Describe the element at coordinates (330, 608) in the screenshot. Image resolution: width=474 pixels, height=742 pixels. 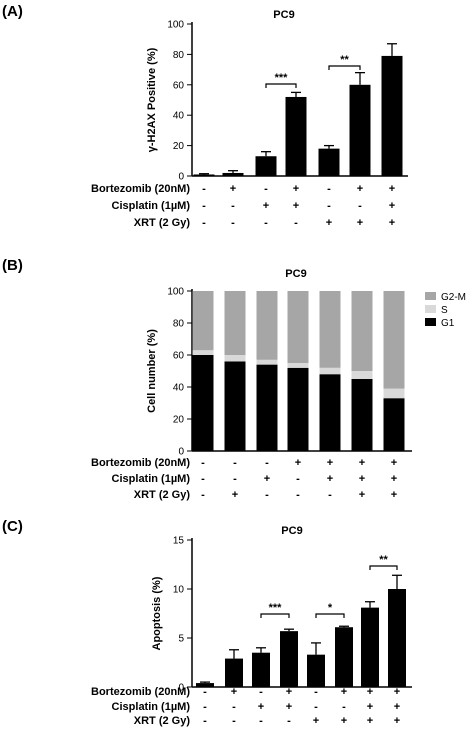
I see `panel-c-sig-label: *` at that location.